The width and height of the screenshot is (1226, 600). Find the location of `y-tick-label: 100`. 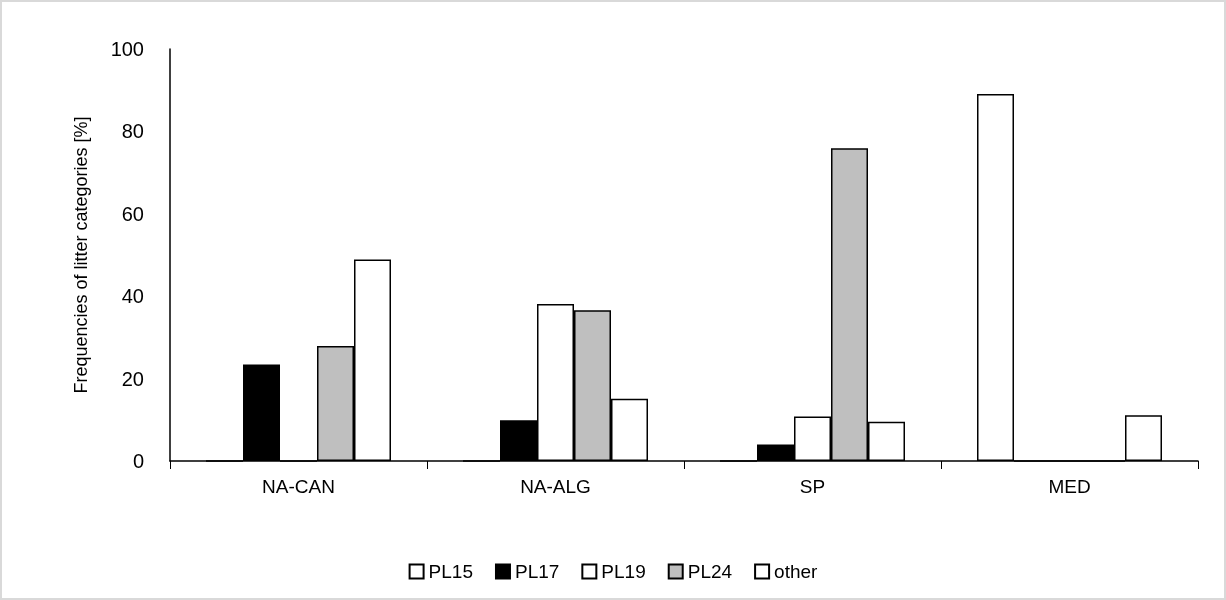

y-tick-label: 100 is located at coordinates (127, 49).